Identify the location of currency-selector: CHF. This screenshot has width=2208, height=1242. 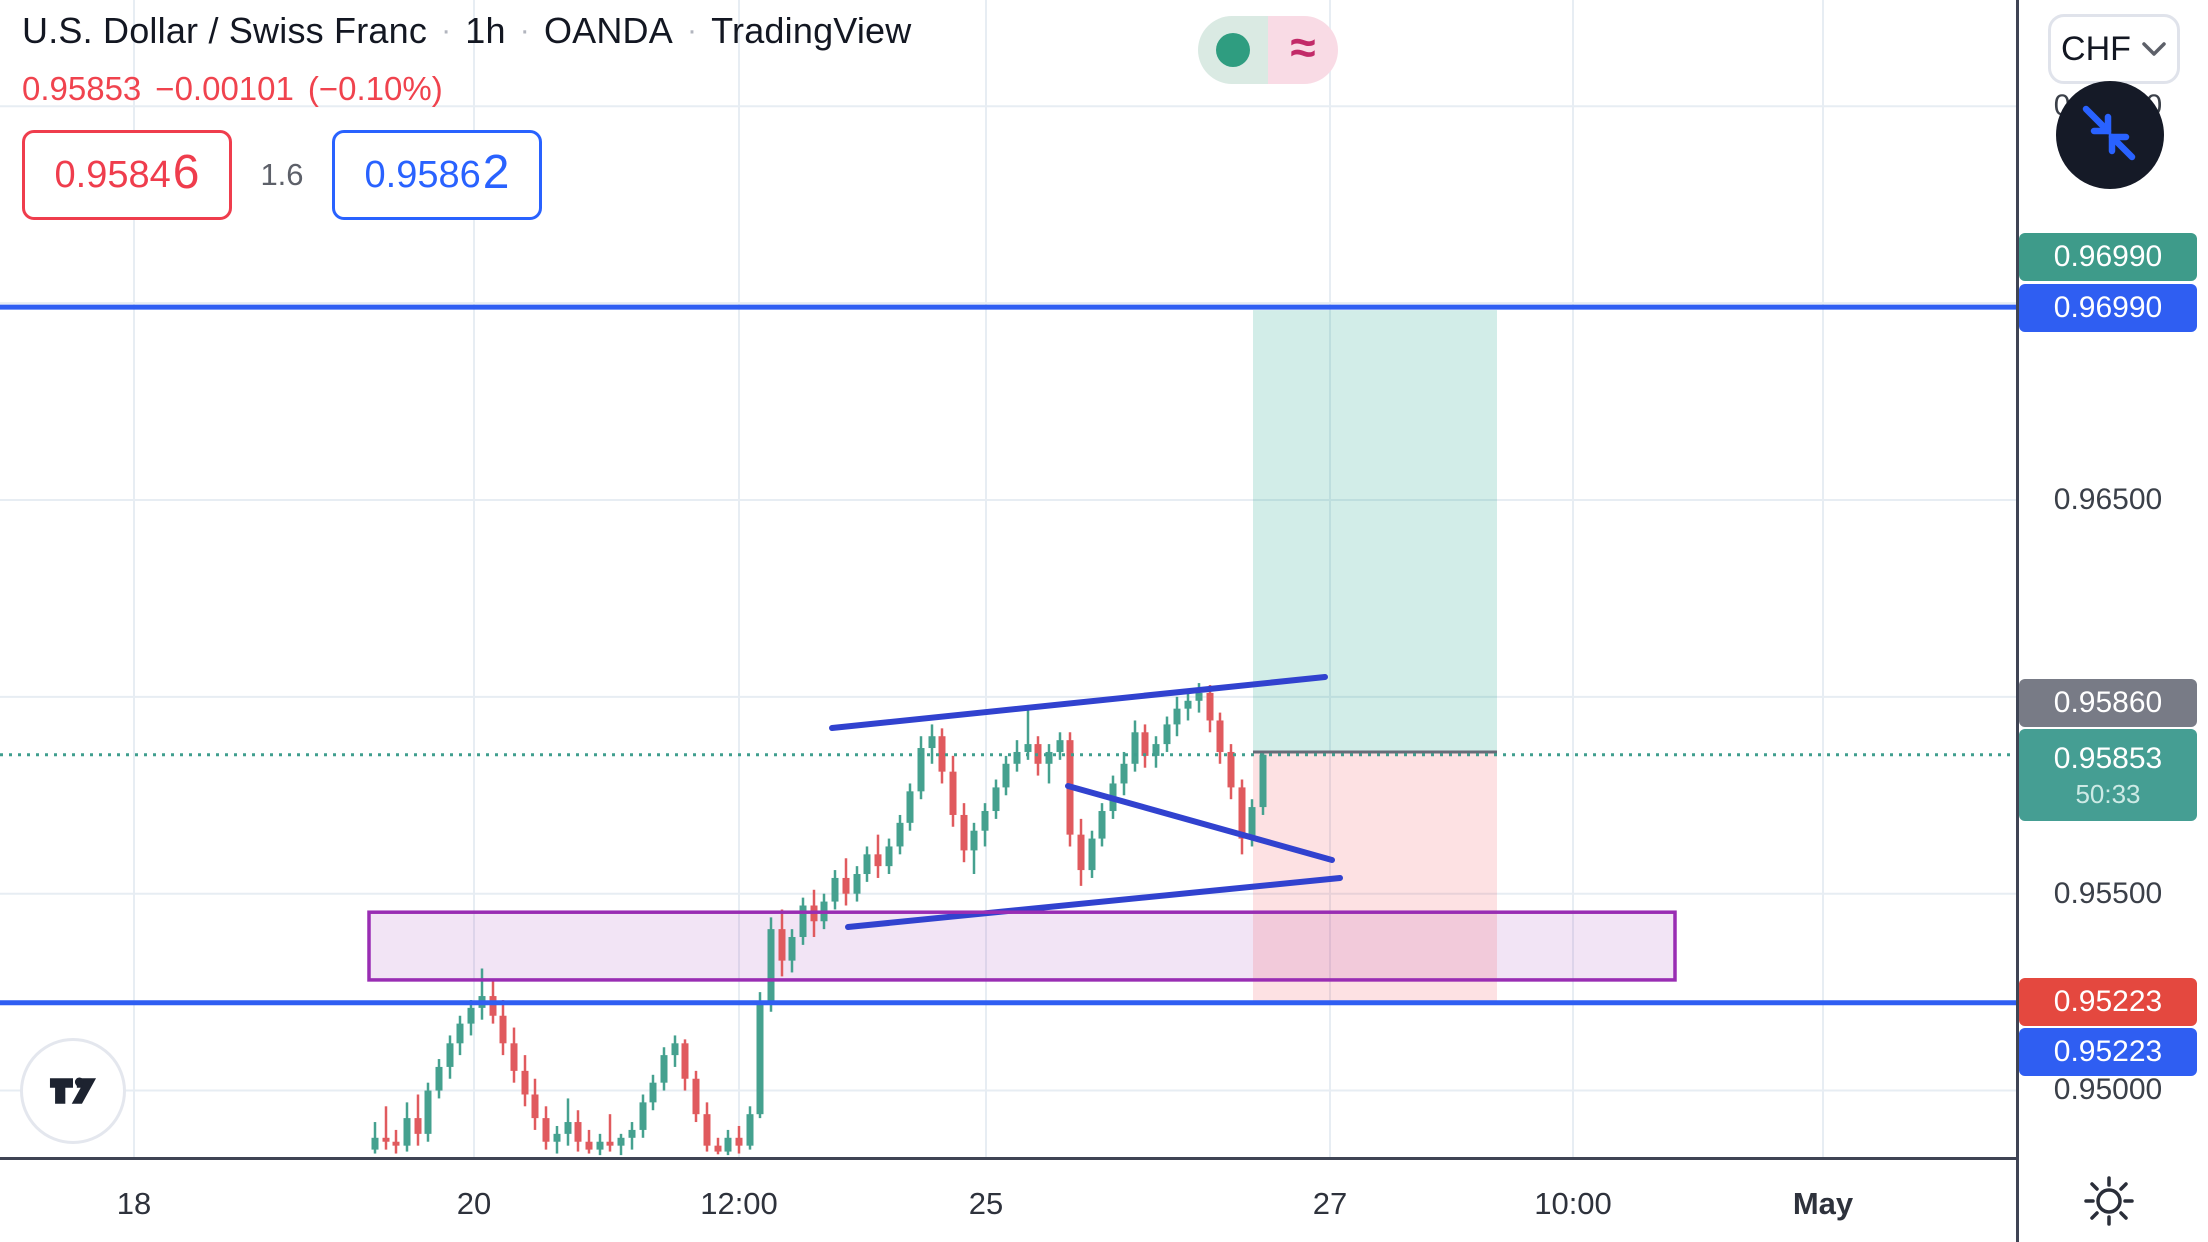
(2114, 49).